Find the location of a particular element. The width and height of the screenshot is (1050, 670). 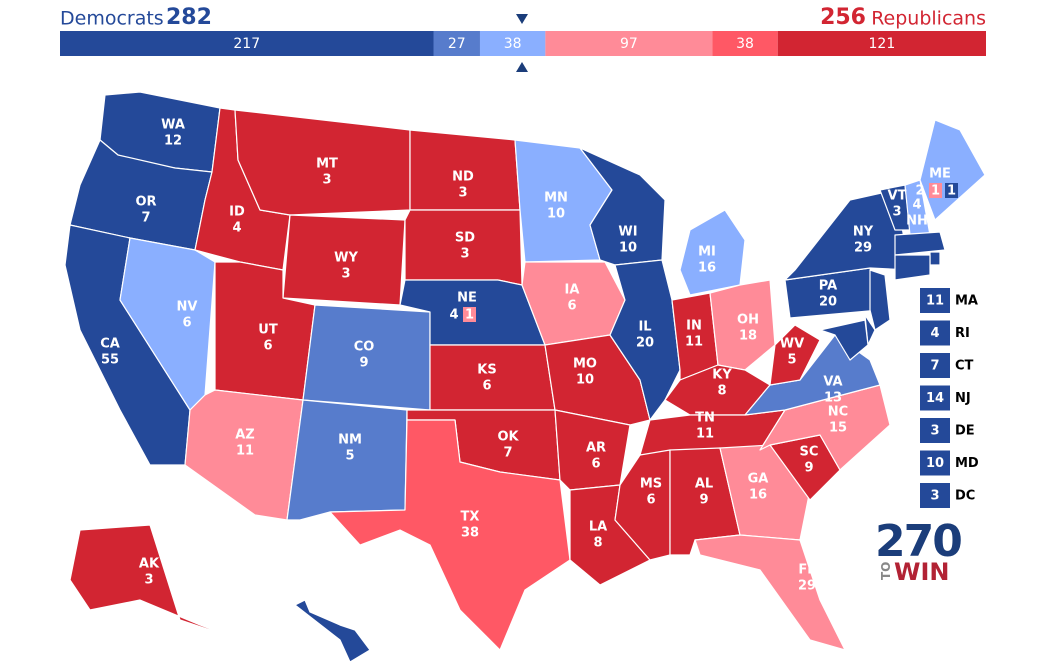

state-label: UT is located at coordinates (268, 330).